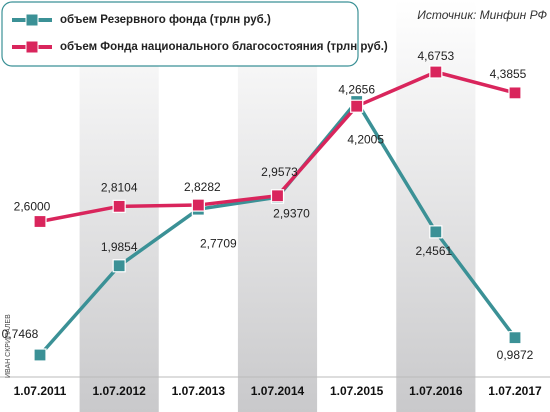 This screenshot has width=550, height=412. I want to click on column-shade, so click(277, 206).